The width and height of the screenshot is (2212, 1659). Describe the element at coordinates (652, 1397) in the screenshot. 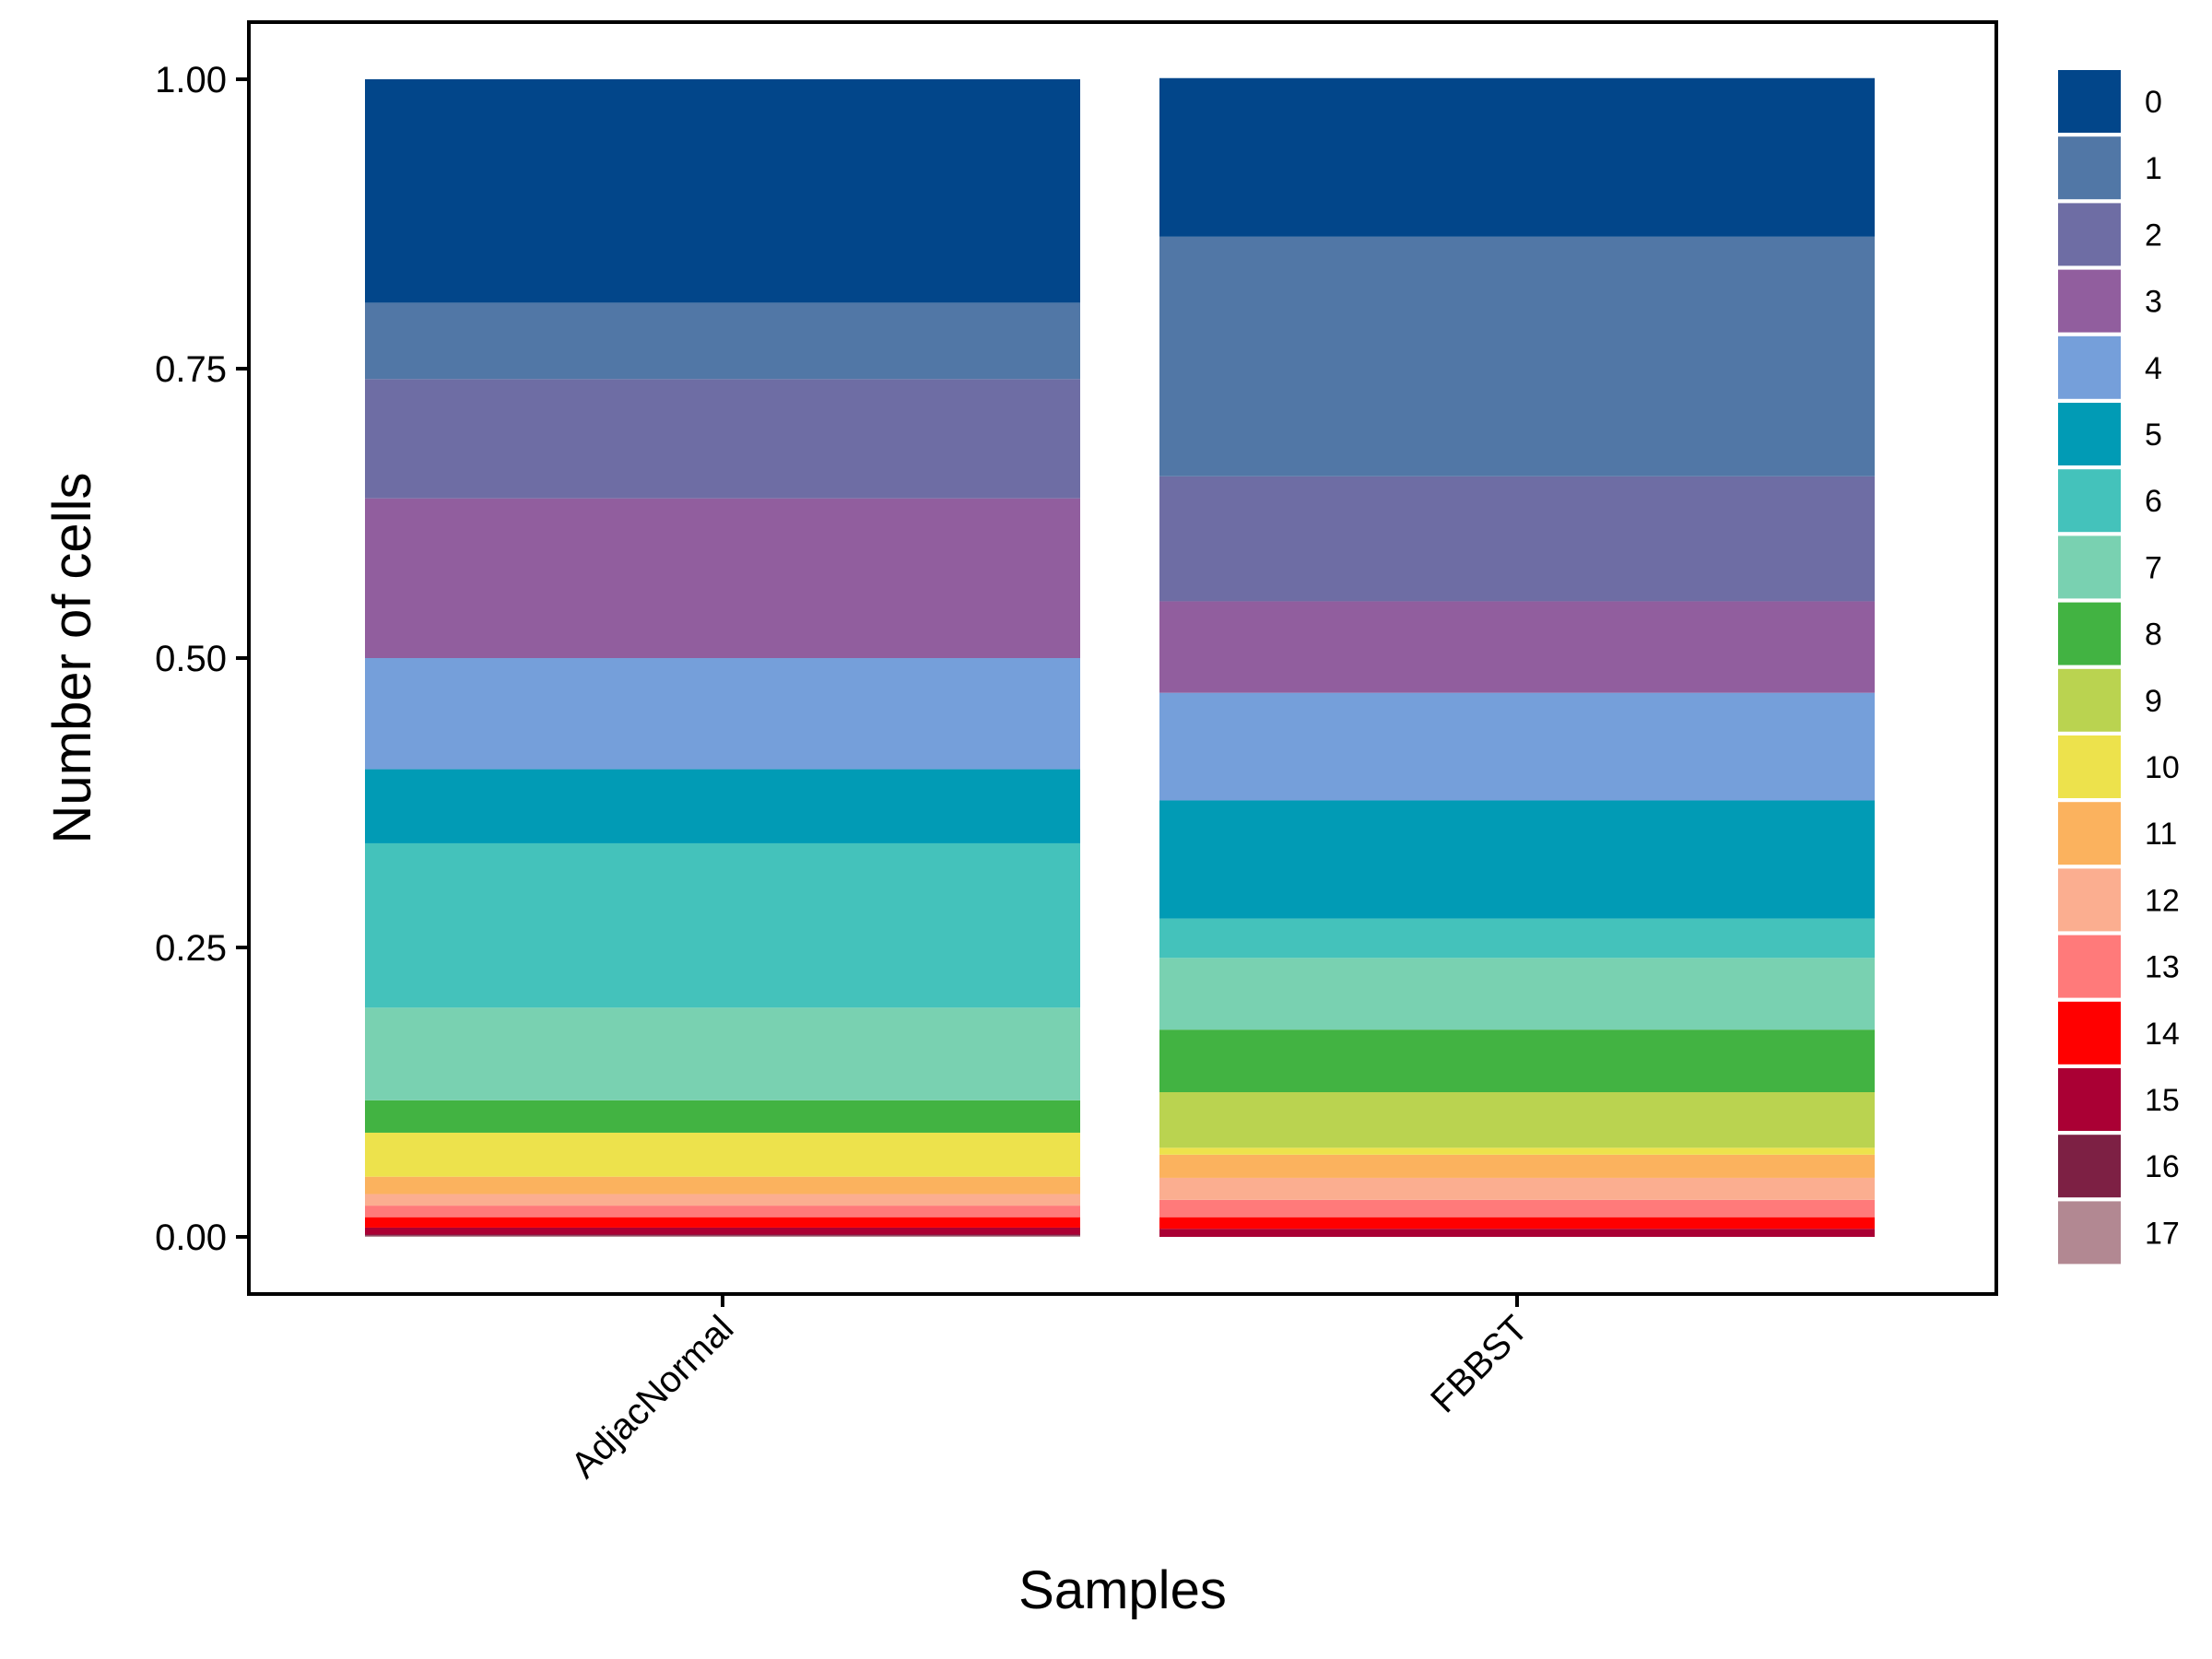

I see `x-tick-label: AdjacNormal` at that location.